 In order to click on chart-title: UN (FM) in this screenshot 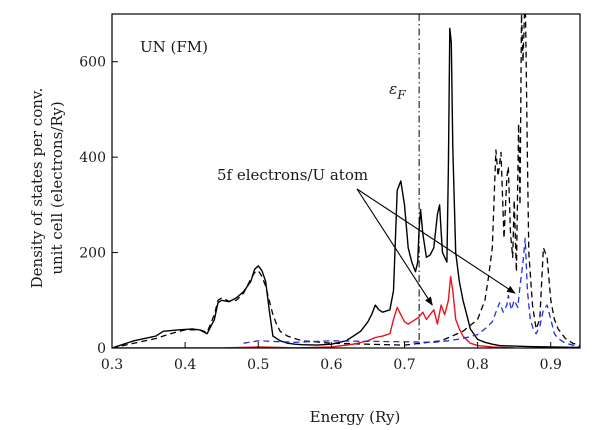, I will do `click(174, 47)`.